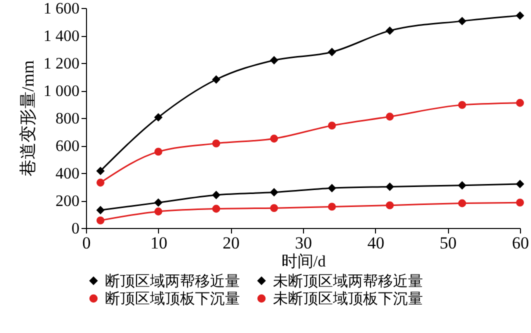 The width and height of the screenshot is (531, 333). Describe the element at coordinates (62, 91) in the screenshot. I see `y-tick-label: 1 000` at that location.